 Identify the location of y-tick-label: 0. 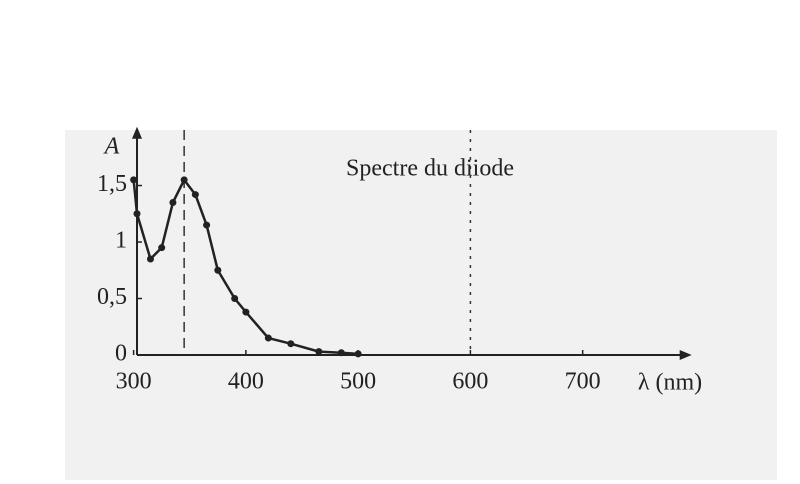
(121, 354).